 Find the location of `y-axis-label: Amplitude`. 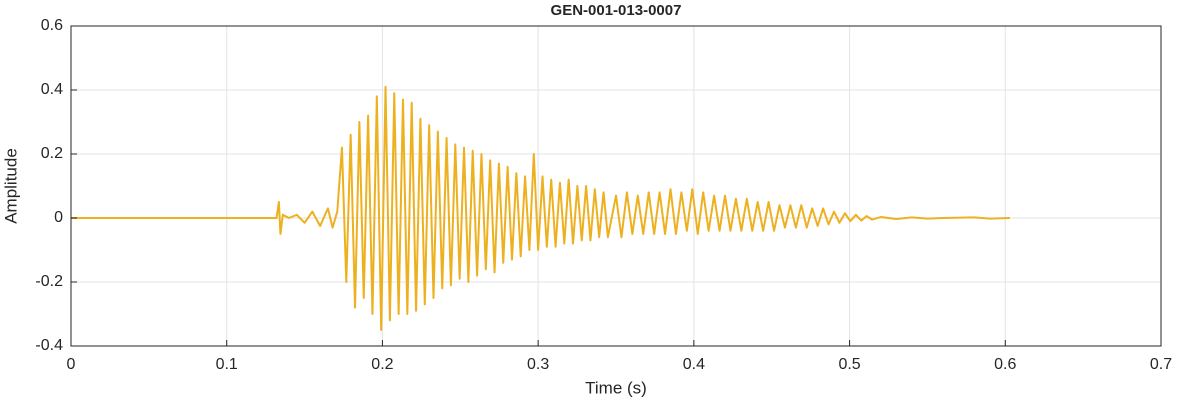

y-axis-label: Amplitude is located at coordinates (10, 186).